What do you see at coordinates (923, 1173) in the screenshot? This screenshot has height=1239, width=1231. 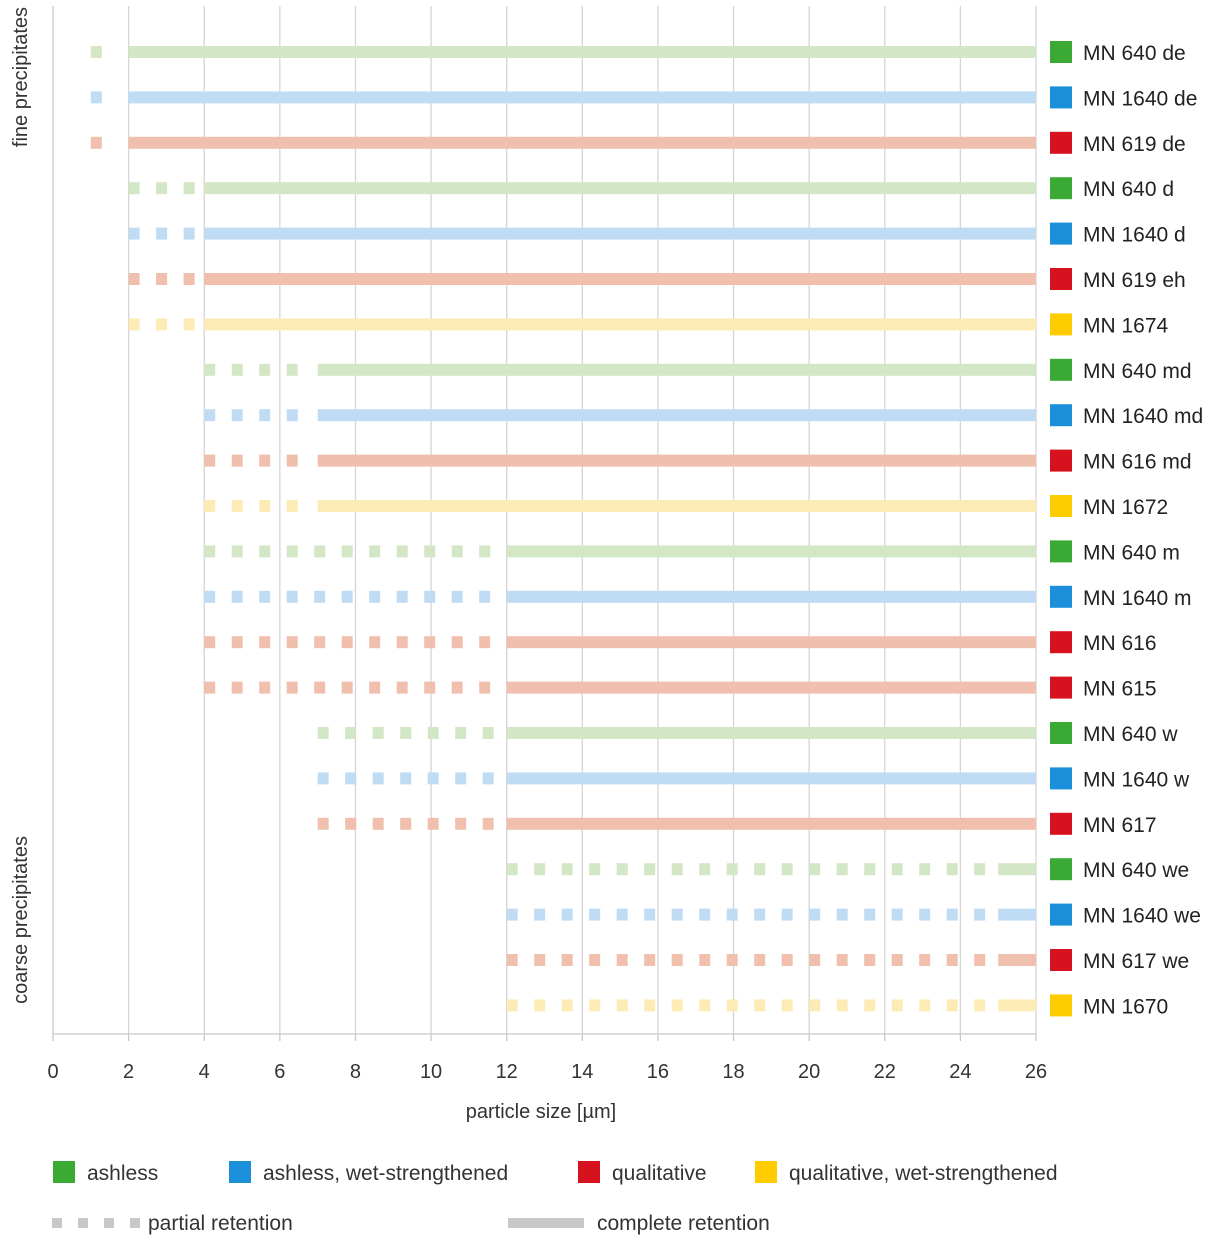 I see `legend-label: qualitative, wet-strengthened` at bounding box center [923, 1173].